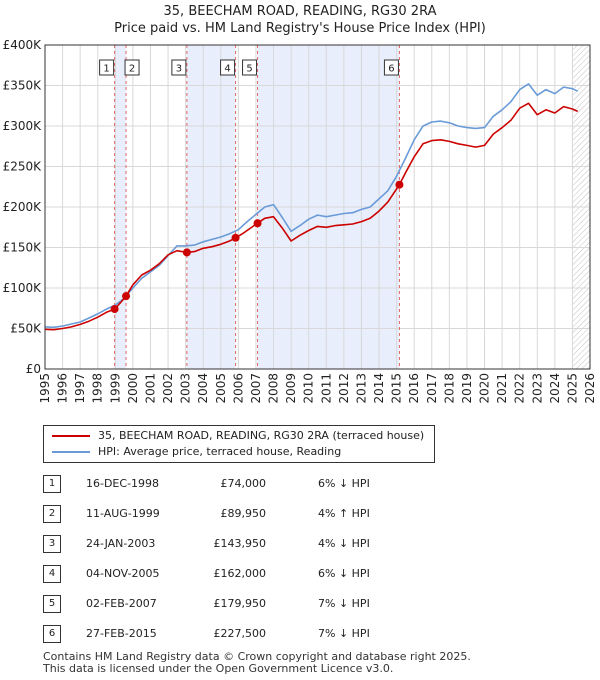  I want to click on x-tick-label: 2004, so click(203, 388).